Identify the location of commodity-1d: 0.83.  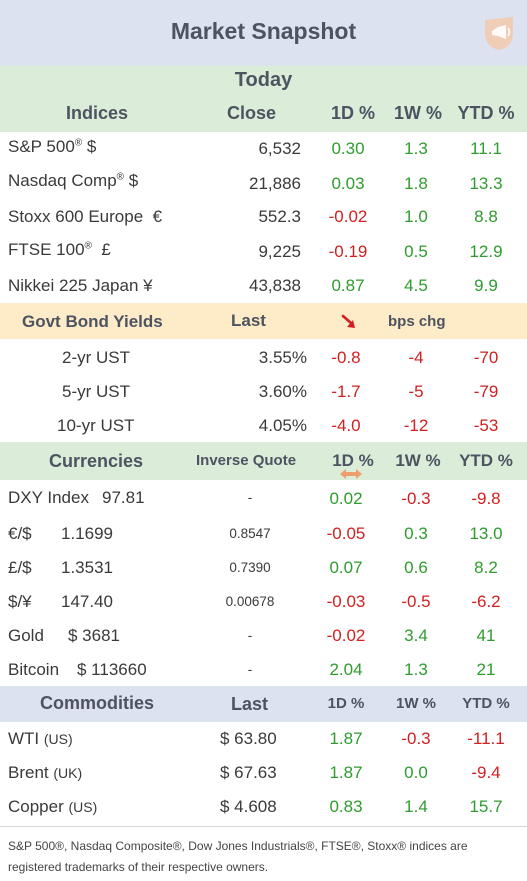
(346, 806).